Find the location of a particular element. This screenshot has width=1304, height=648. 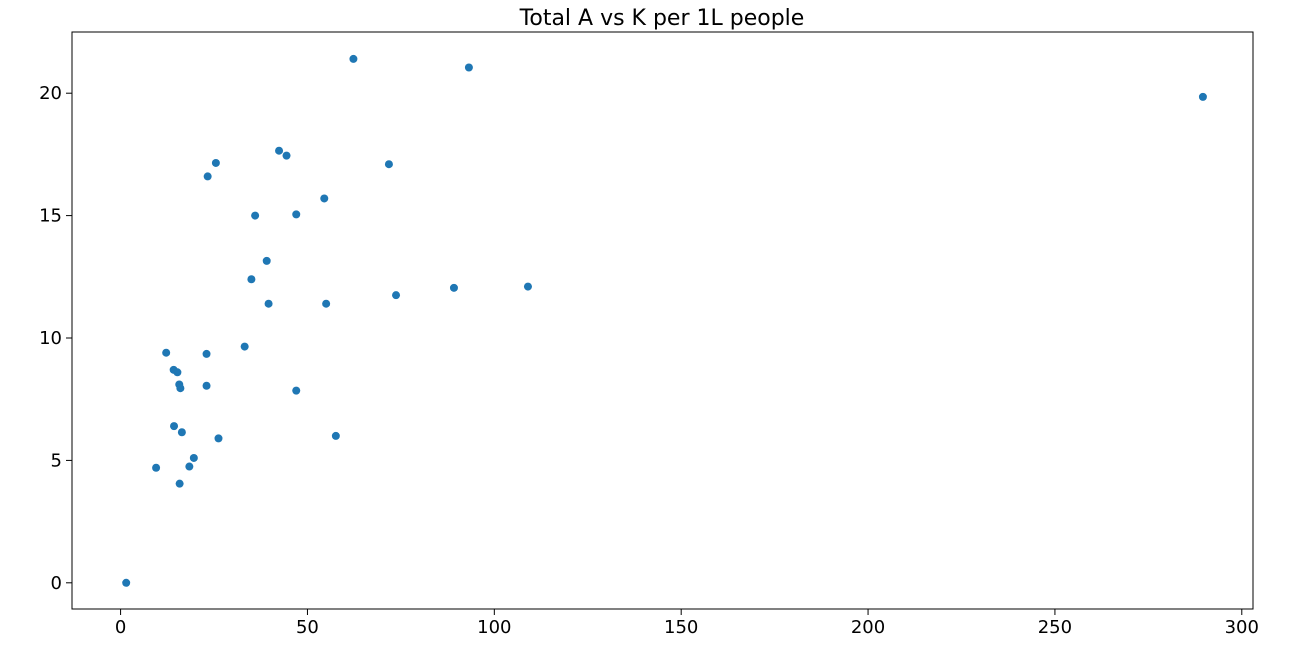

y-tick-label: 15 is located at coordinates (50, 216).